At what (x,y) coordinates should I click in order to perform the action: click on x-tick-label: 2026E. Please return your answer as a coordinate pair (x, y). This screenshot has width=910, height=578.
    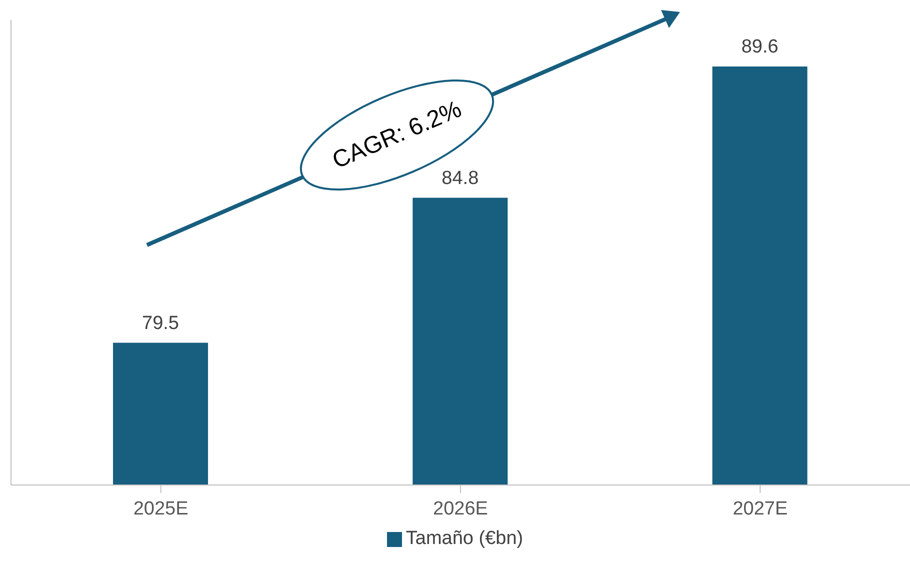
    Looking at the image, I should click on (460, 509).